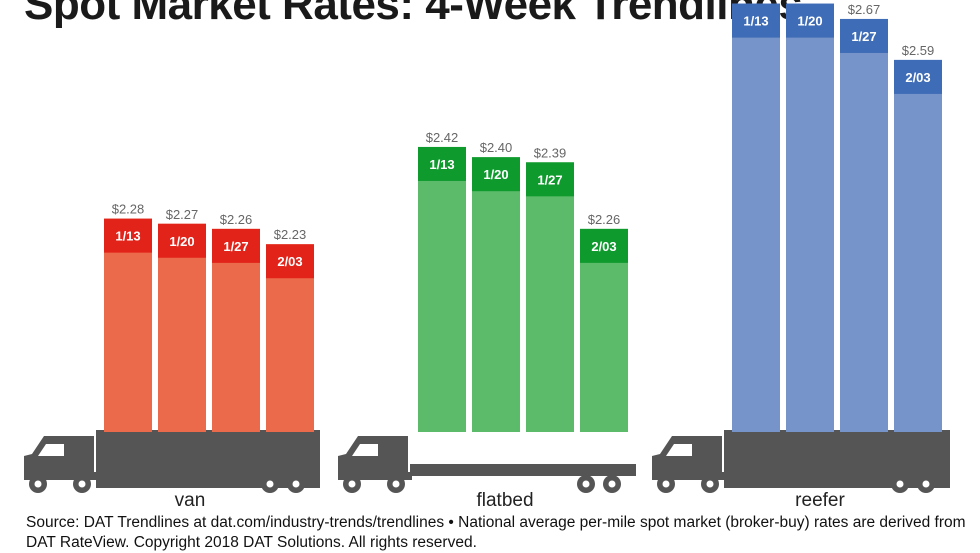  What do you see at coordinates (51, 450) in the screenshot?
I see `van-cab-window` at bounding box center [51, 450].